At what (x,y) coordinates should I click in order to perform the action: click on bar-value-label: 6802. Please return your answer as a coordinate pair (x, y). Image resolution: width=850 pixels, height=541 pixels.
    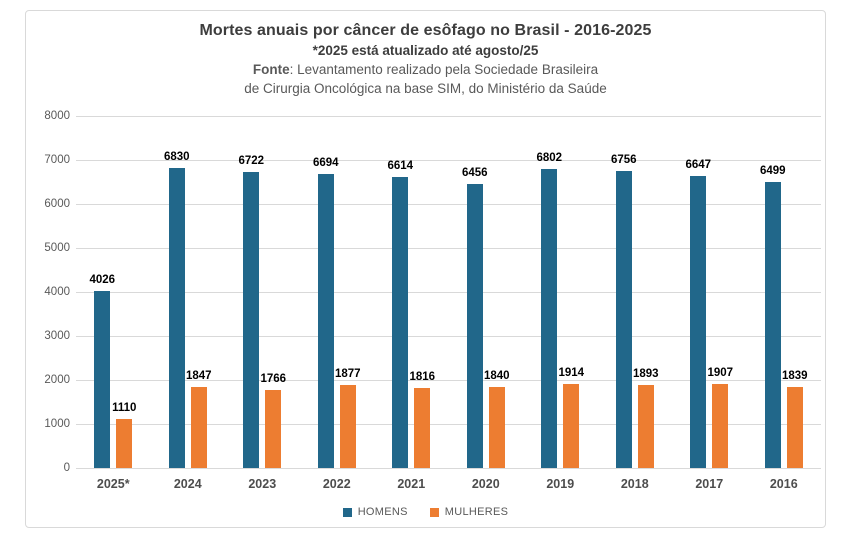
    Looking at the image, I should click on (549, 157).